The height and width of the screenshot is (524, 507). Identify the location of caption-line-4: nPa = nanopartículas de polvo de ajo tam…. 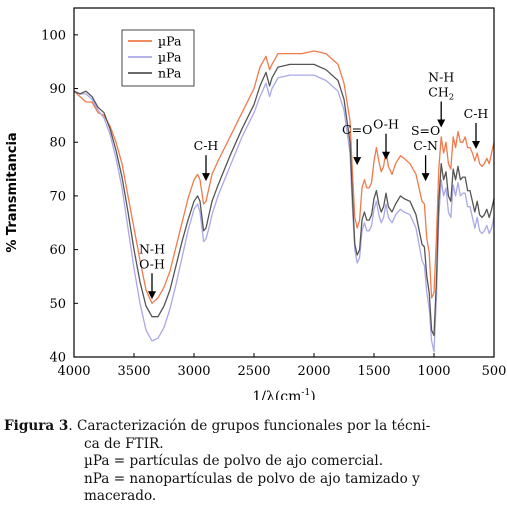
(252, 478).